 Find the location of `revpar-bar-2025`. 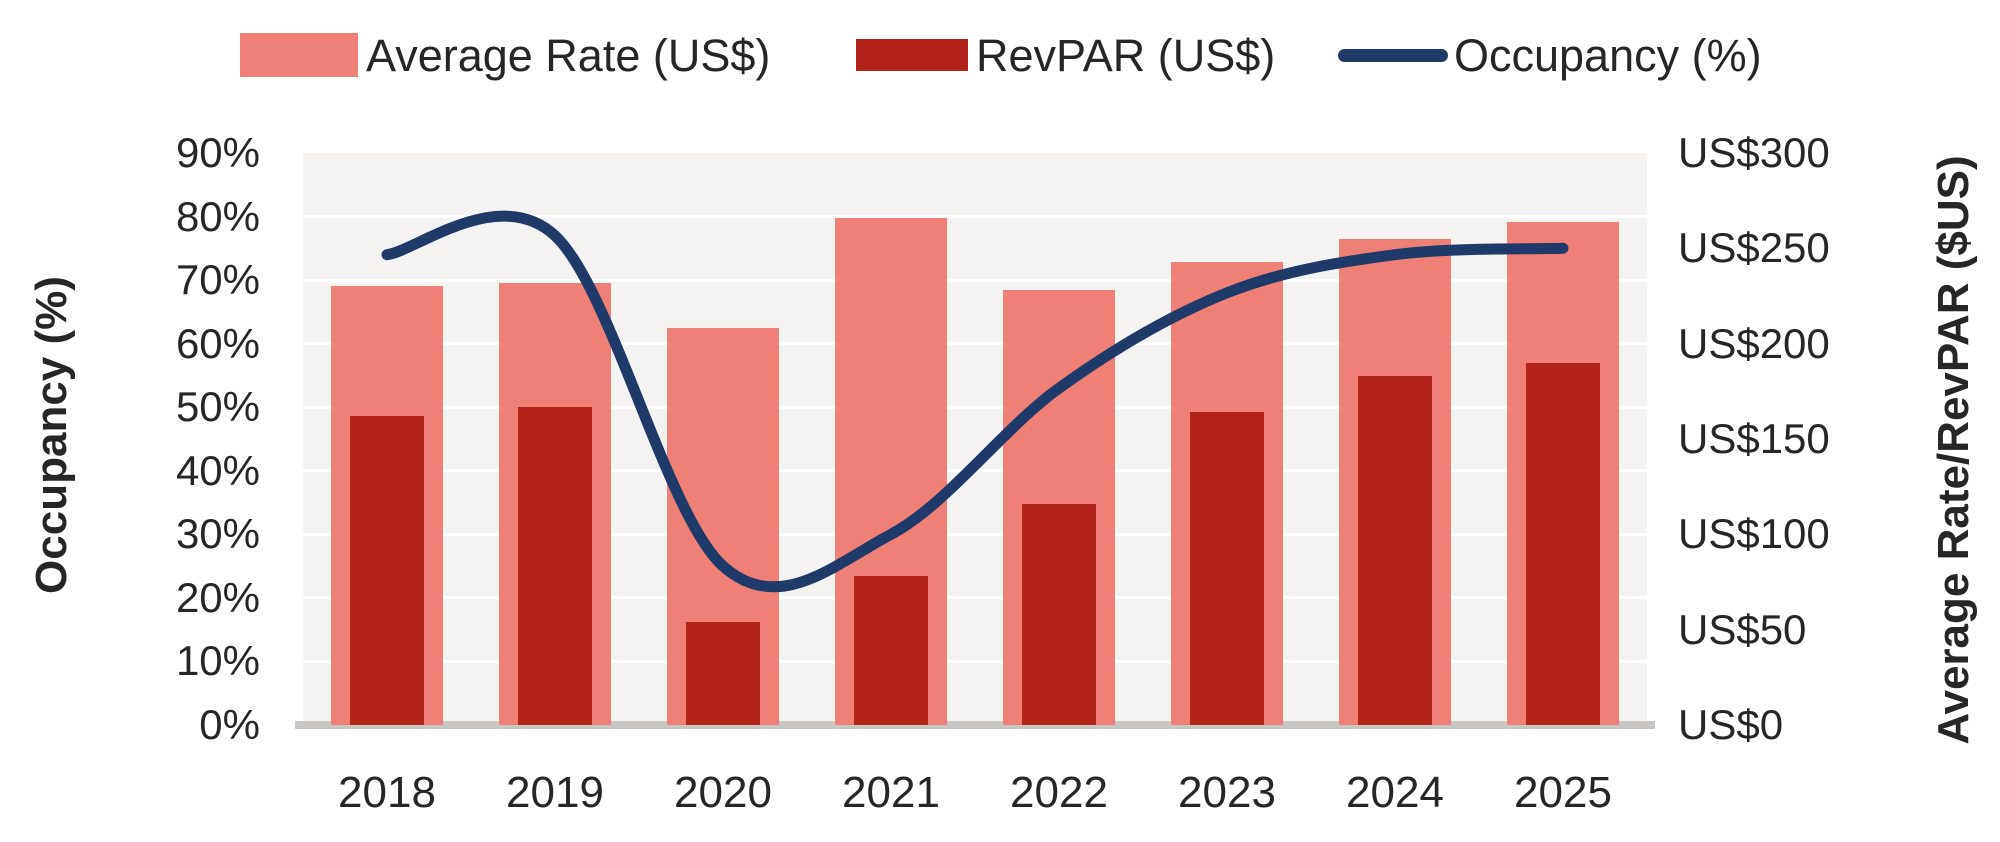

revpar-bar-2025 is located at coordinates (1563, 543).